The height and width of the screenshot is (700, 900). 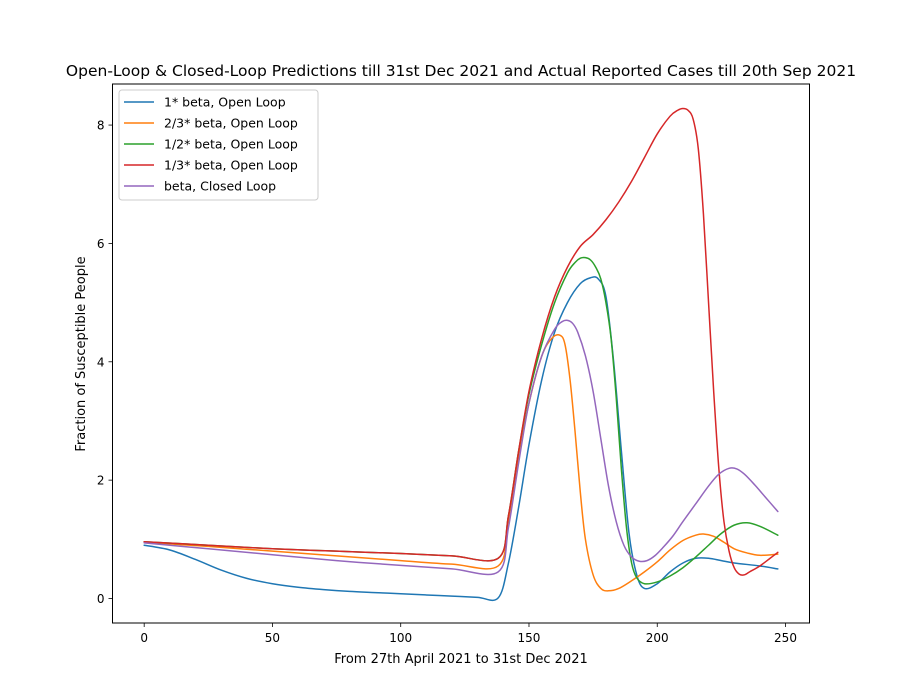 What do you see at coordinates (101, 481) in the screenshot?
I see `y-tick-label: 2` at bounding box center [101, 481].